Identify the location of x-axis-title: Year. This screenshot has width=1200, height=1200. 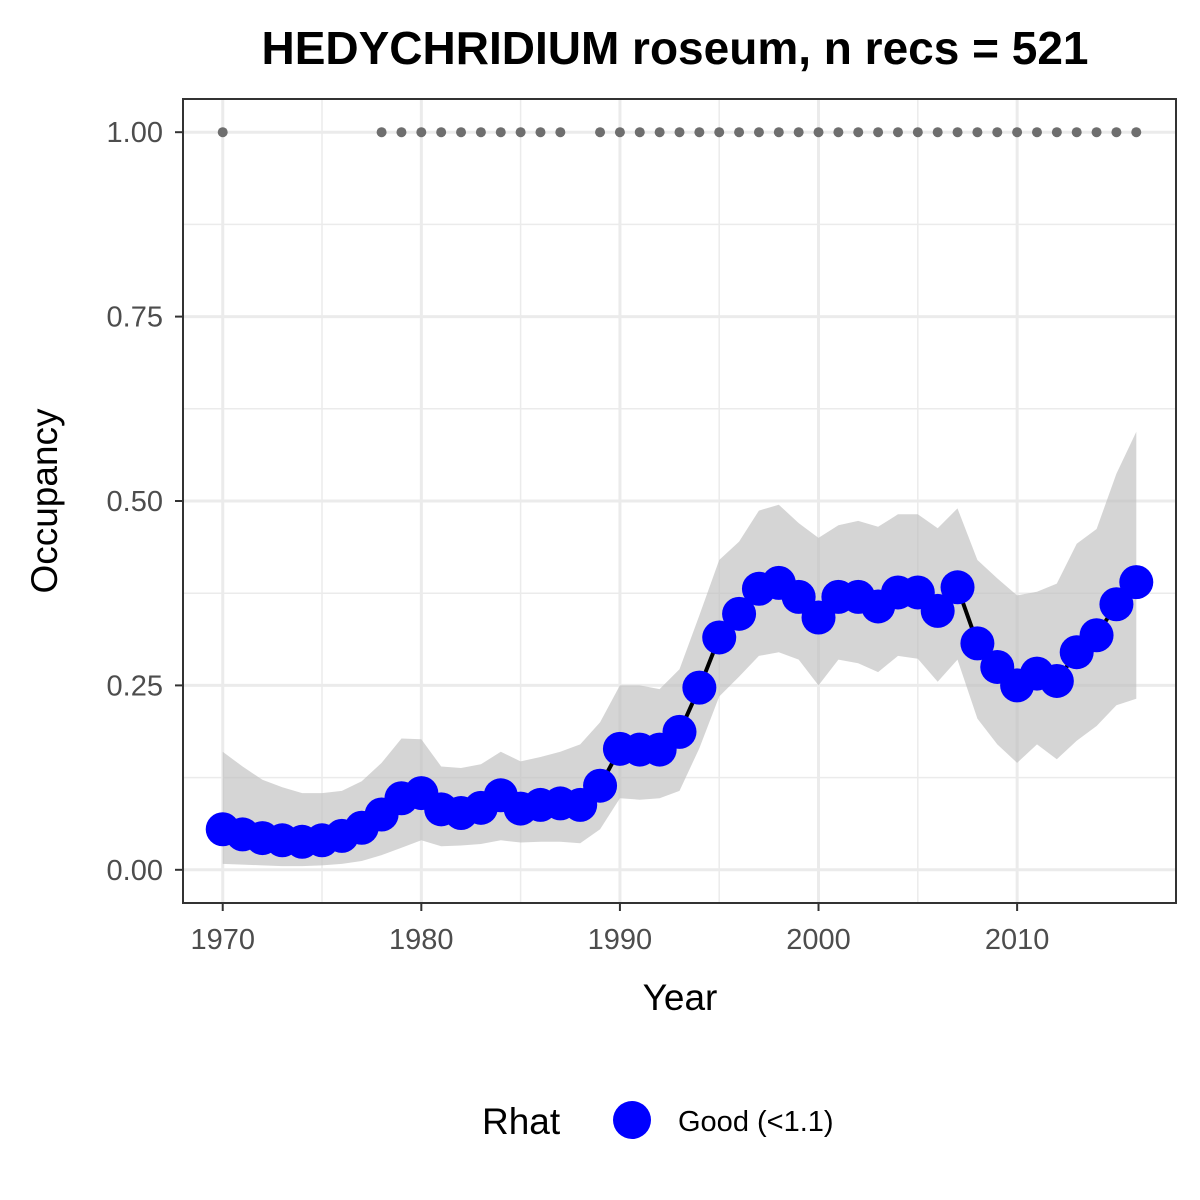
(680, 997).